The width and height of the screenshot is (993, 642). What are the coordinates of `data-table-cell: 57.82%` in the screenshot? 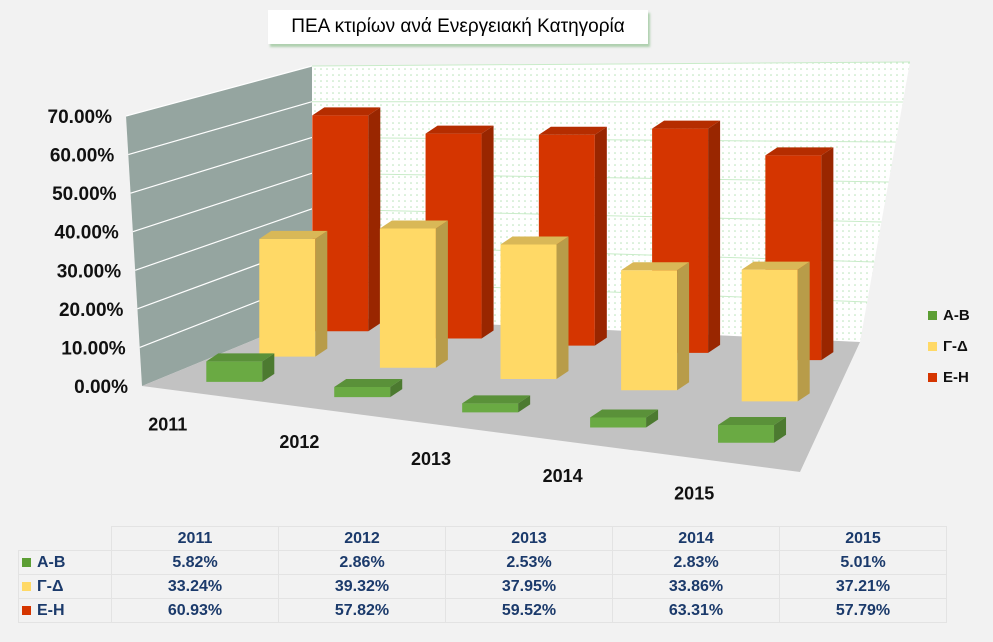 It's located at (362, 610).